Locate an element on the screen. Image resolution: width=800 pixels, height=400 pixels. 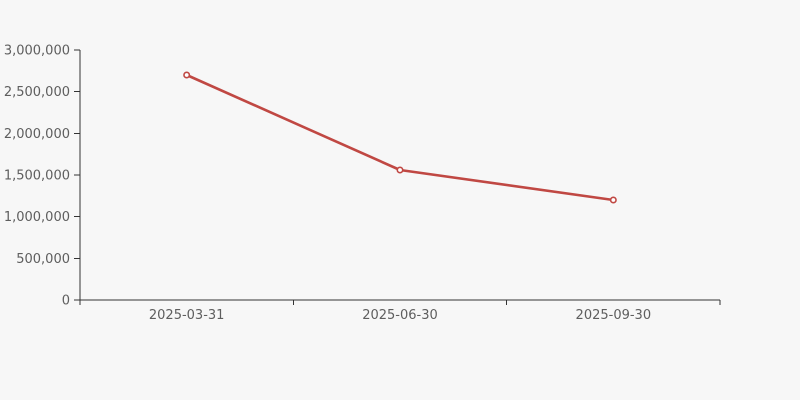
x-axis-tick-label: 2025-09-30 is located at coordinates (614, 315).